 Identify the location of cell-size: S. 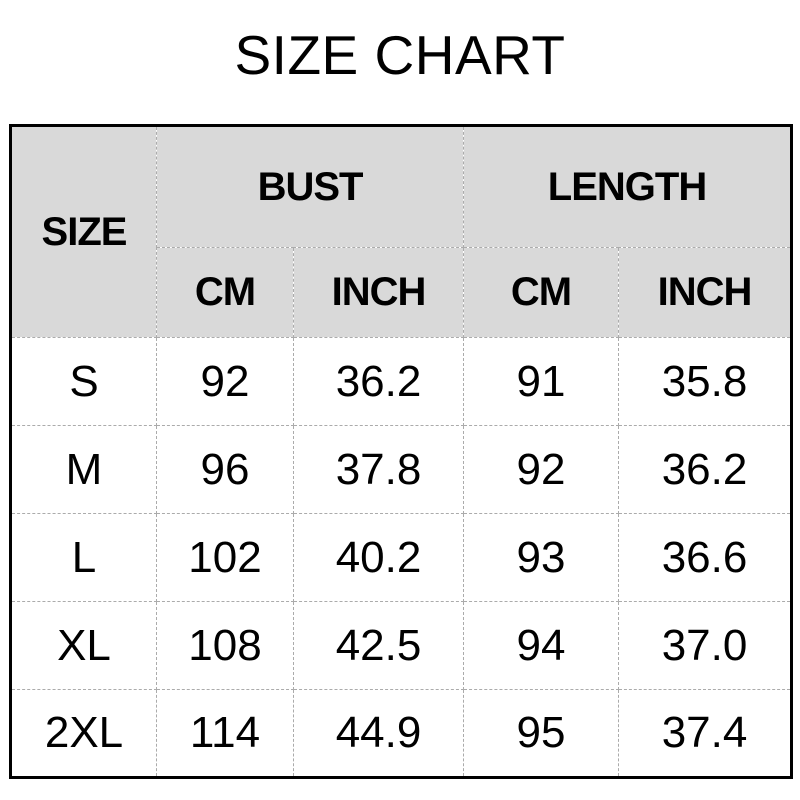
(83, 381).